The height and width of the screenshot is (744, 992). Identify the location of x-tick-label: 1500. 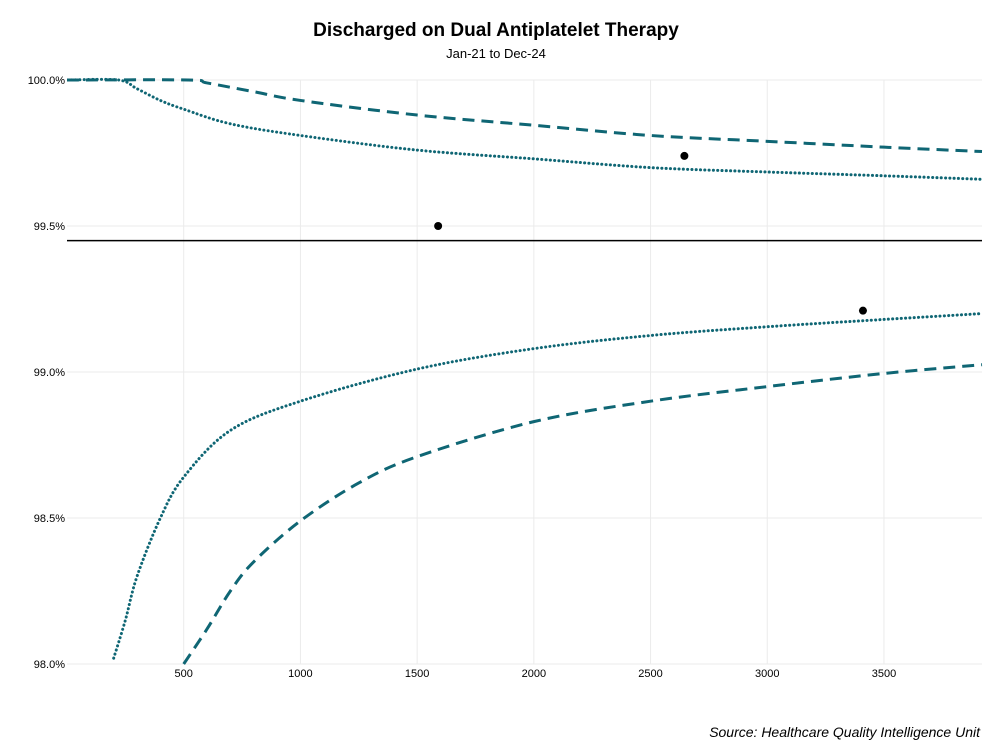
(417, 674).